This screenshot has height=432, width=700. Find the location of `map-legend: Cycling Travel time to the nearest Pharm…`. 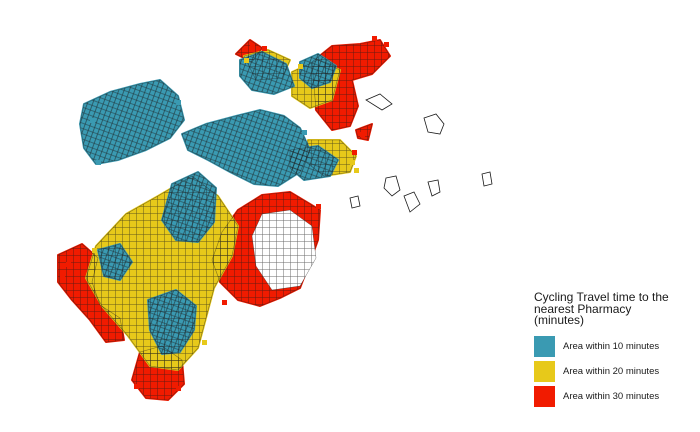

map-legend: Cycling Travel time to the nearest Pharm… is located at coordinates (614, 350).